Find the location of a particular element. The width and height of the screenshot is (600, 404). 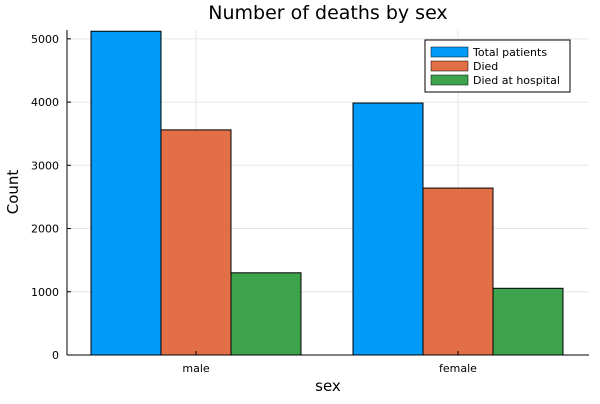

y-tick-label: 2000 is located at coordinates (45, 229).